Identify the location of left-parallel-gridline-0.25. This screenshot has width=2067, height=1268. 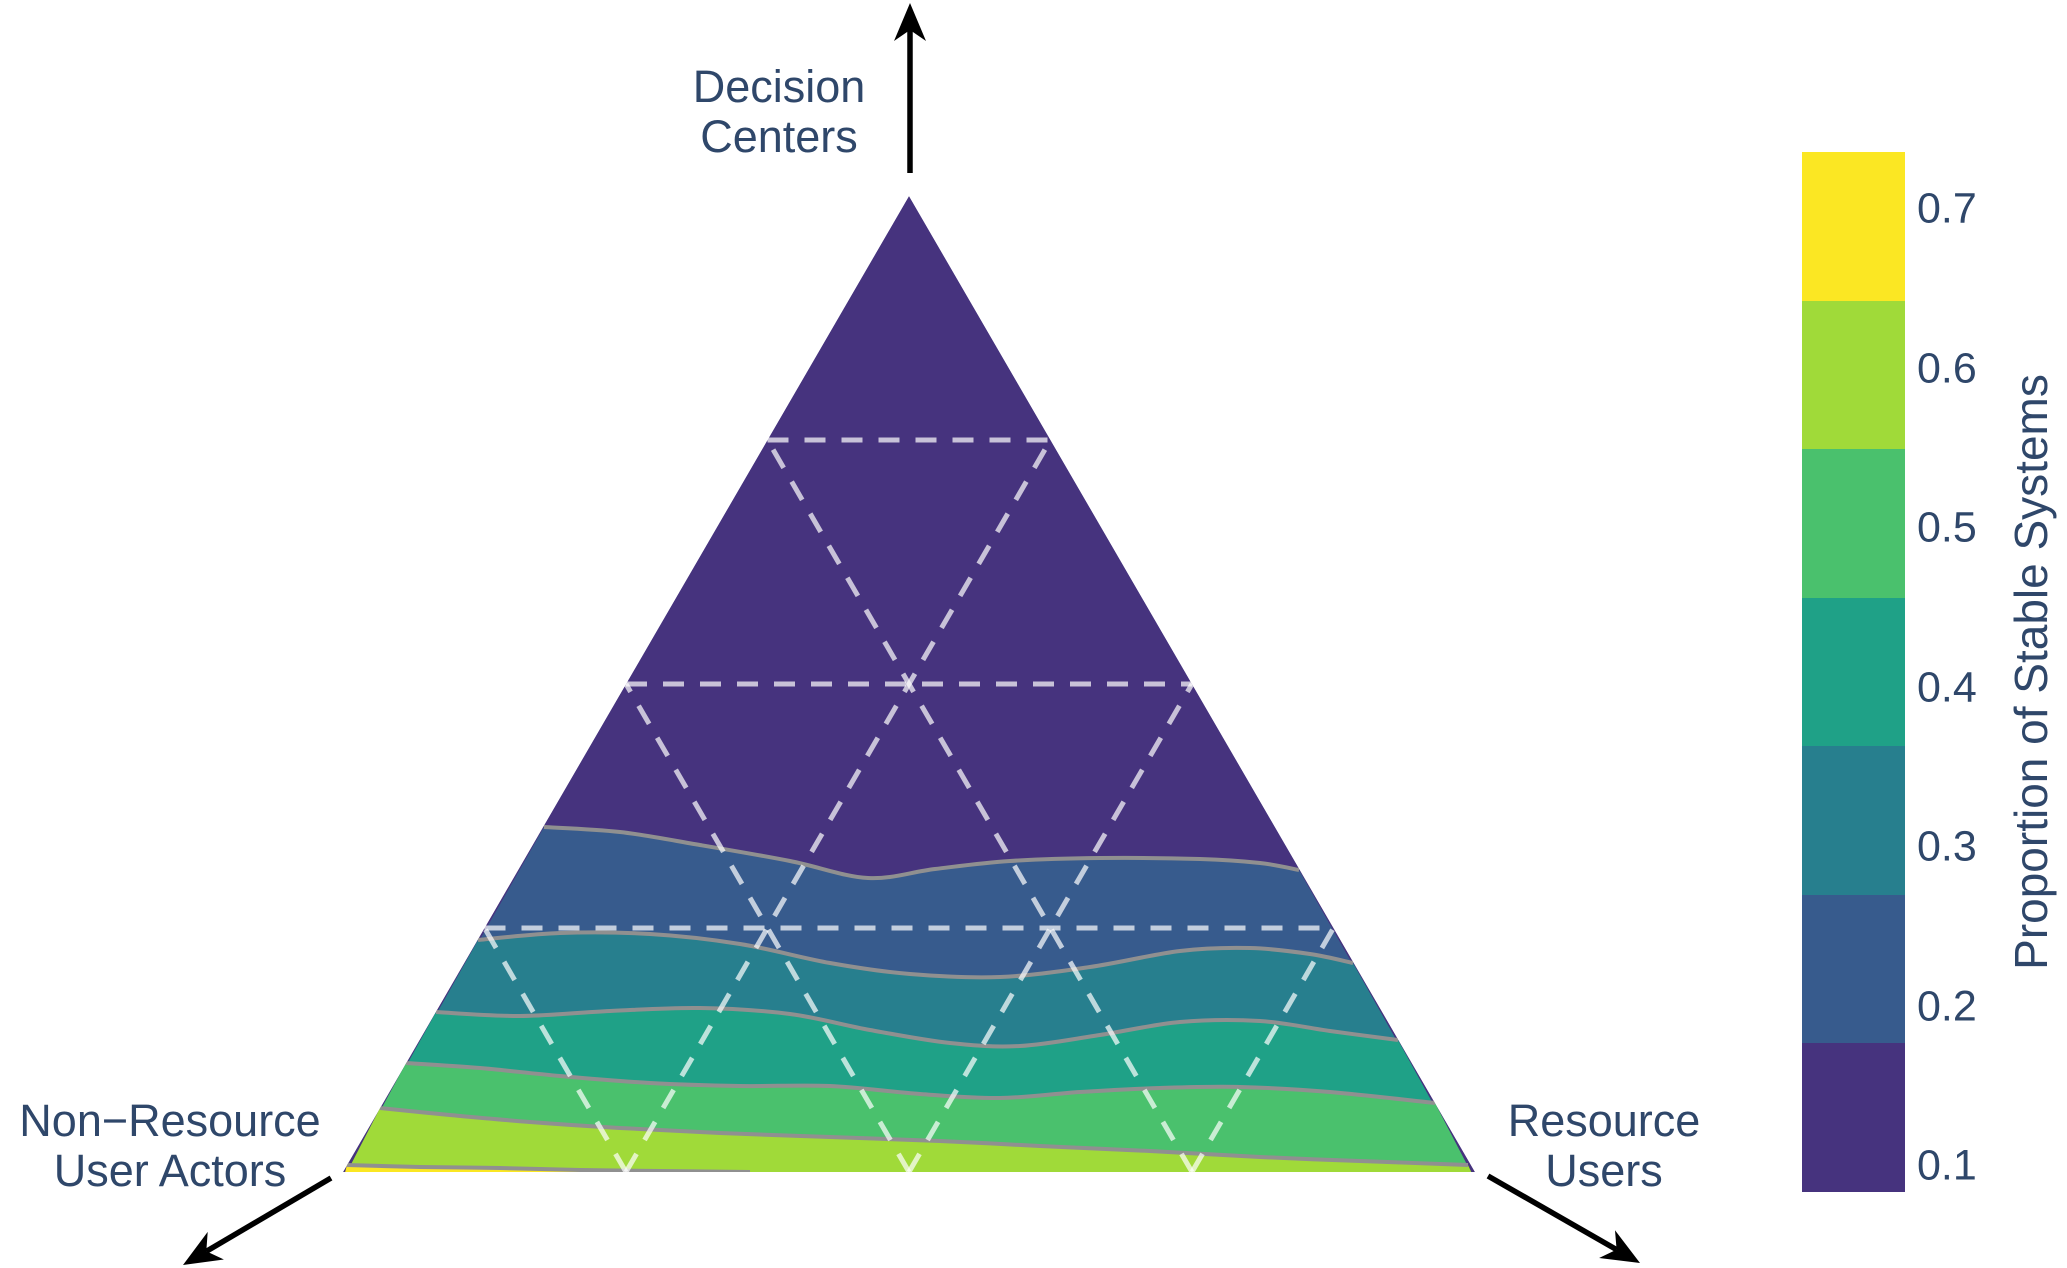
(555, 1050).